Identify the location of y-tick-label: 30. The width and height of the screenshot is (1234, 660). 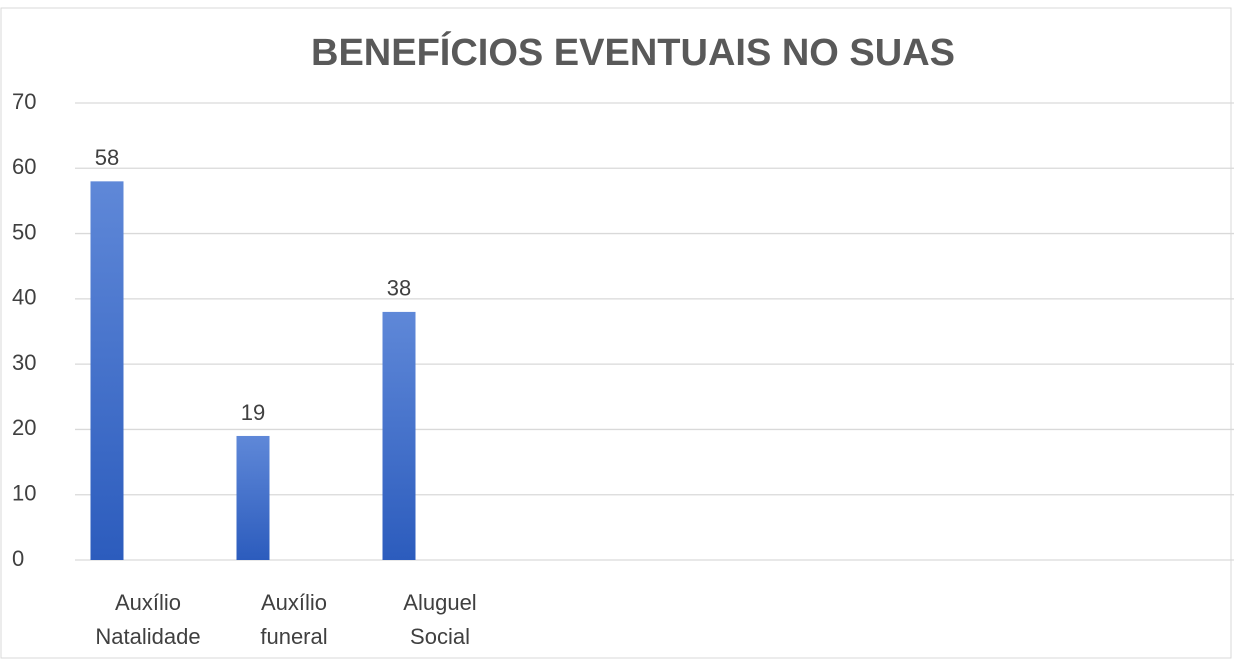
(24, 362).